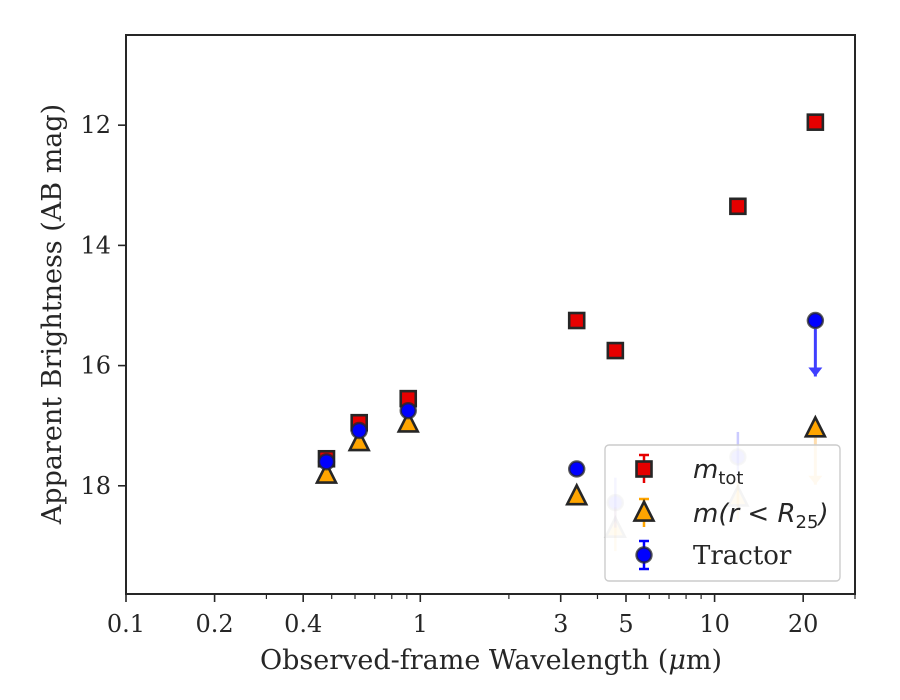 The image size is (900, 700). I want to click on legend-label-mtot: mtot, so click(718, 472).